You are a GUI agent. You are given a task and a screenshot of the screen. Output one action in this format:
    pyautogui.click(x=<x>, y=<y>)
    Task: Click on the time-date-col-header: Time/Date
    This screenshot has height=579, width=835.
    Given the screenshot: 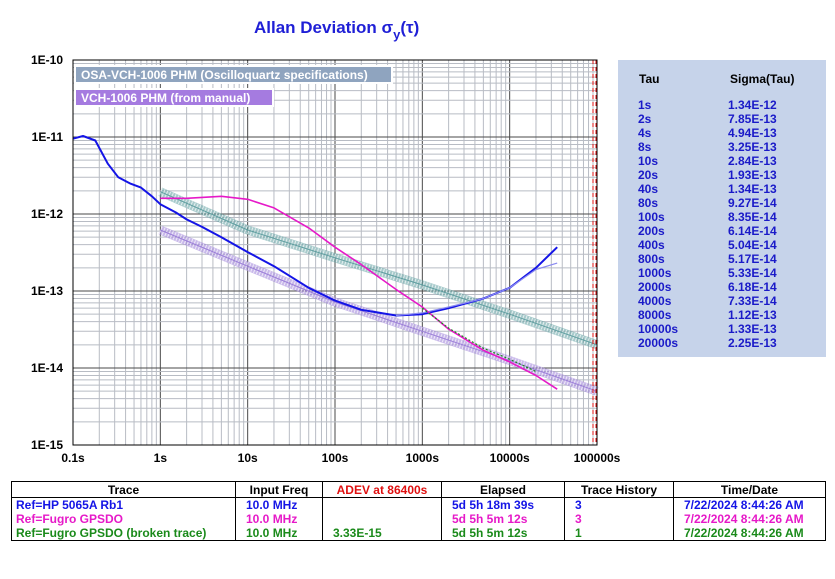 What is the action you would take?
    pyautogui.click(x=749, y=489)
    